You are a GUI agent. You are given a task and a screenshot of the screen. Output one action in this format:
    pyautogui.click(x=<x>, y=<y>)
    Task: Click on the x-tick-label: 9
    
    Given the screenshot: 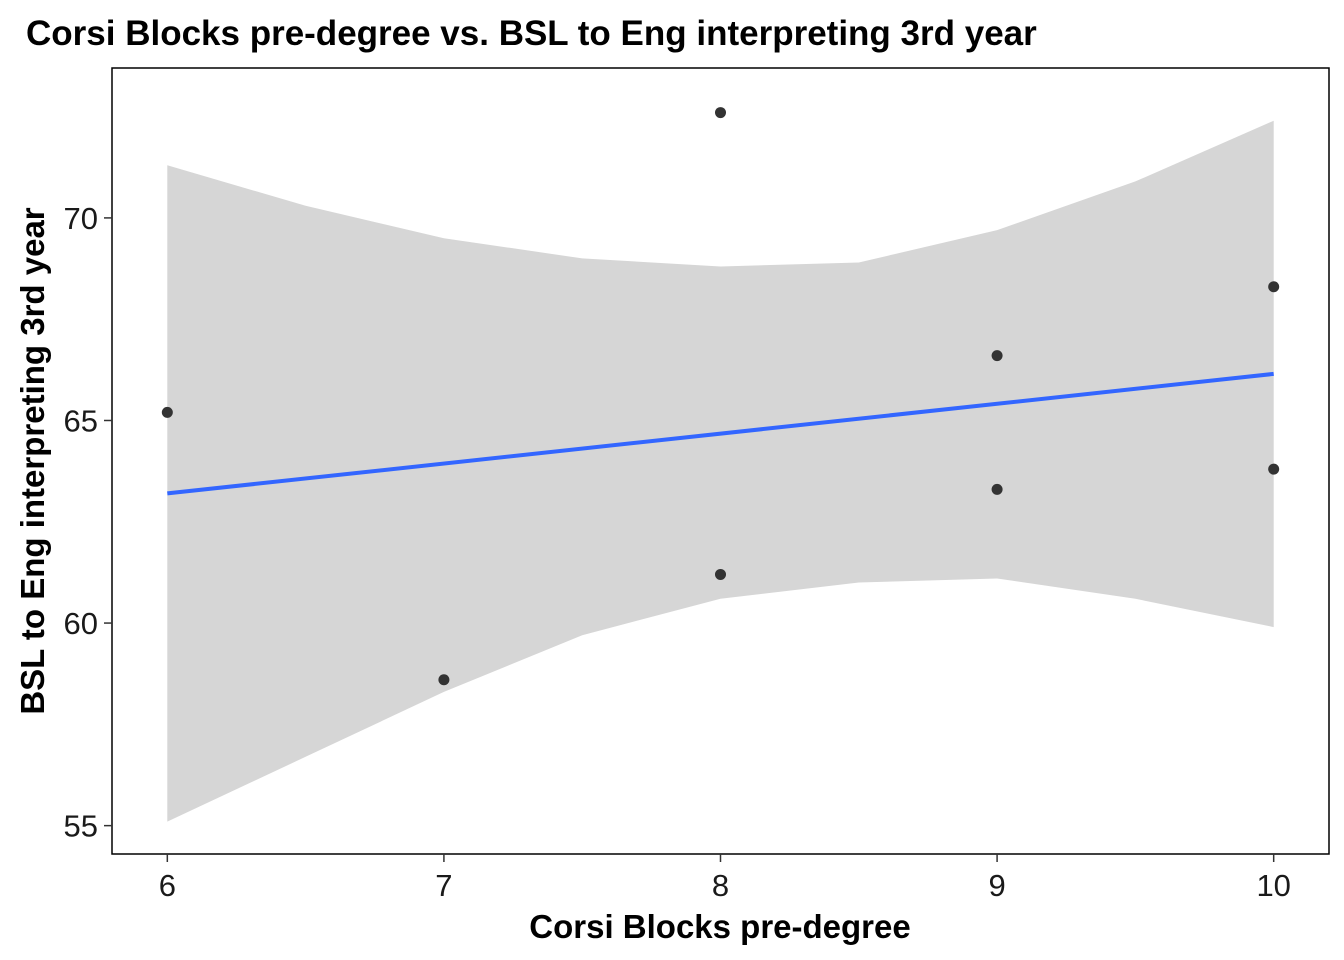 What is the action you would take?
    pyautogui.click(x=996, y=885)
    